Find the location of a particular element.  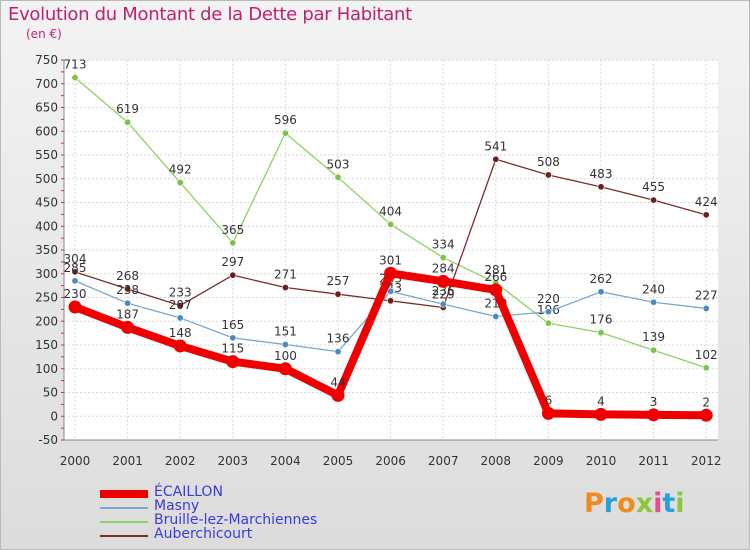

legend-label: ÉCAILLON is located at coordinates (188, 492).